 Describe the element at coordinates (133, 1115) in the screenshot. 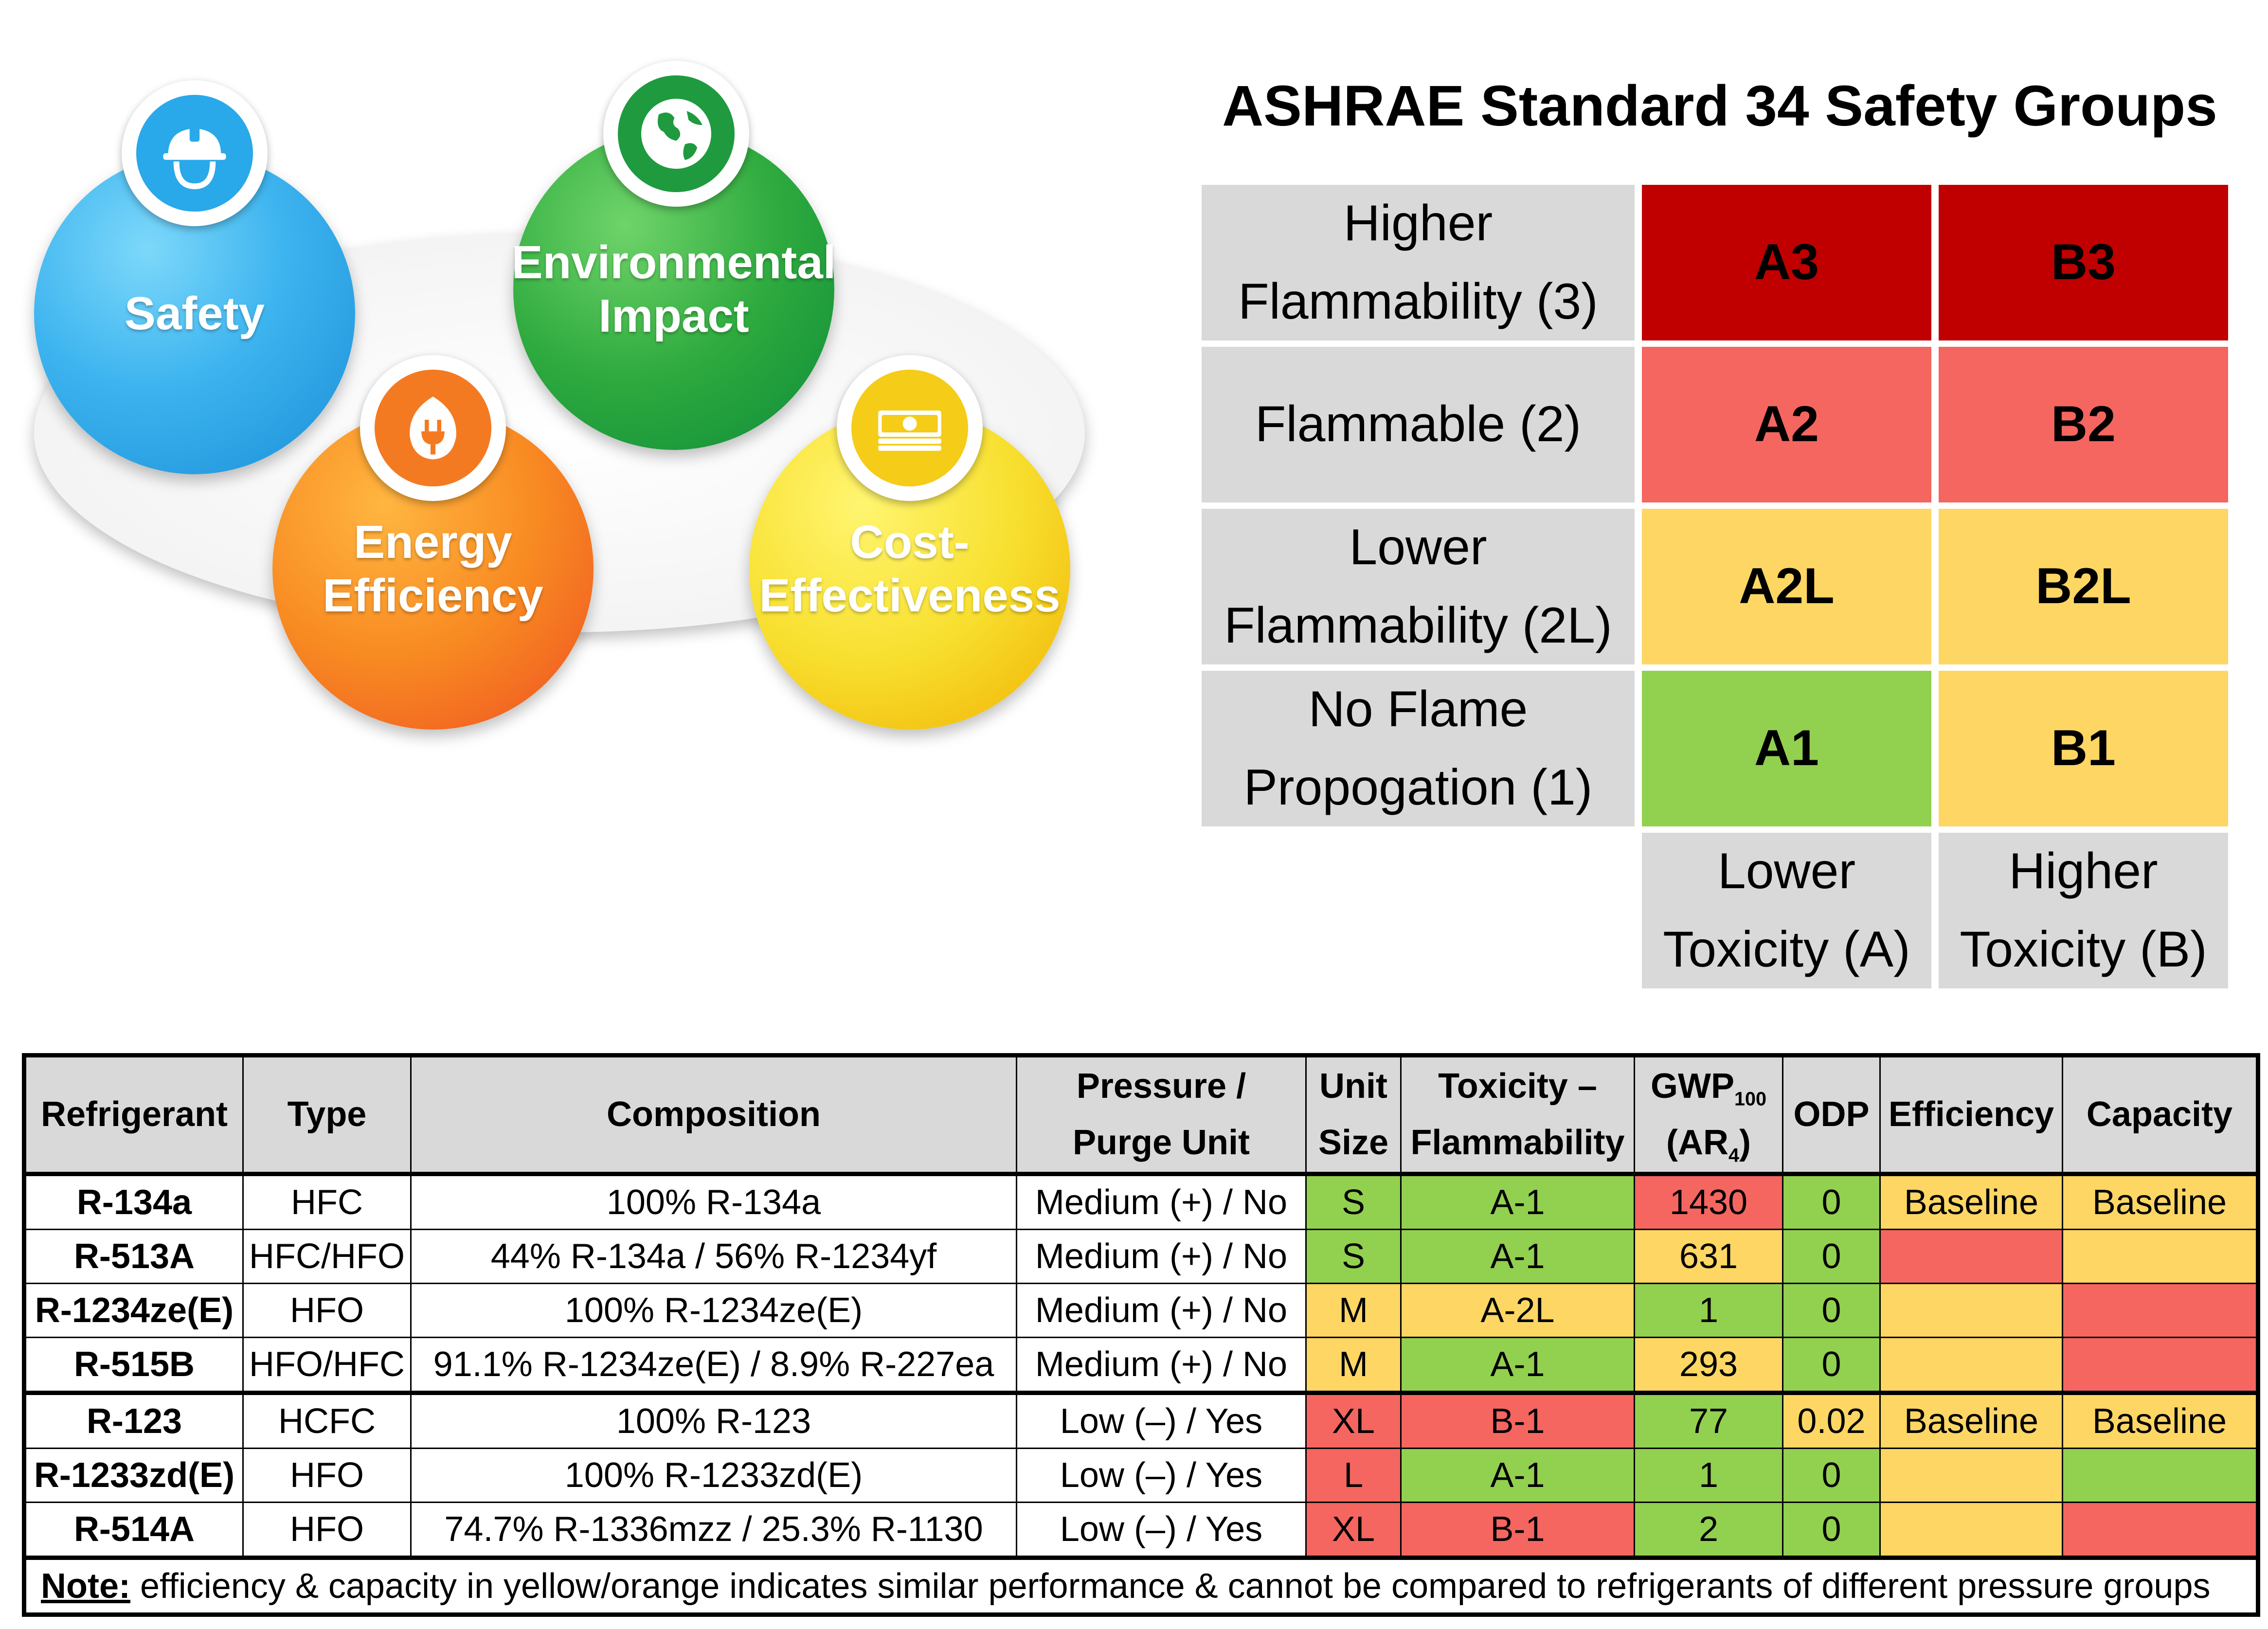

I see `header-refrigerant: Refrigerant` at that location.